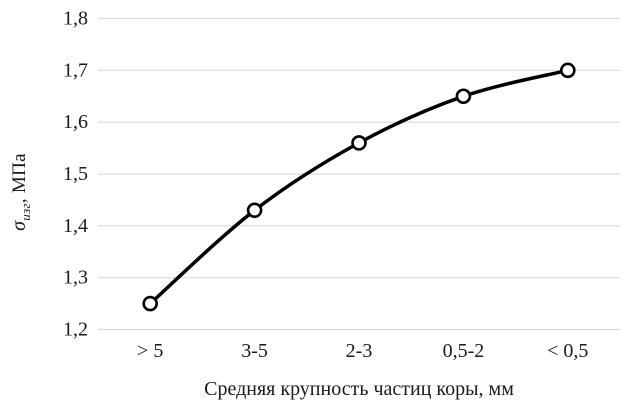 Image resolution: width=635 pixels, height=414 pixels. I want to click on x-tick-label: 2-3, so click(359, 351).